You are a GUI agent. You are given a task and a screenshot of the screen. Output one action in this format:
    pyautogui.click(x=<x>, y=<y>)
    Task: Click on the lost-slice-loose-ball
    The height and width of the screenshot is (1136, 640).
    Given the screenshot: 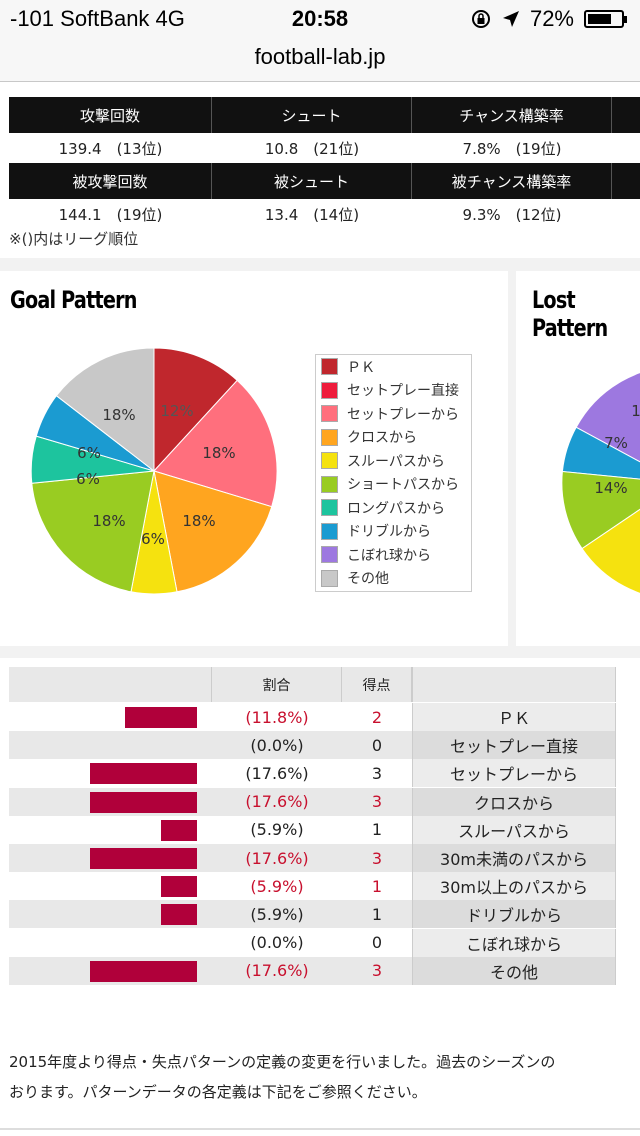 What is the action you would take?
    pyautogui.click(x=607, y=424)
    